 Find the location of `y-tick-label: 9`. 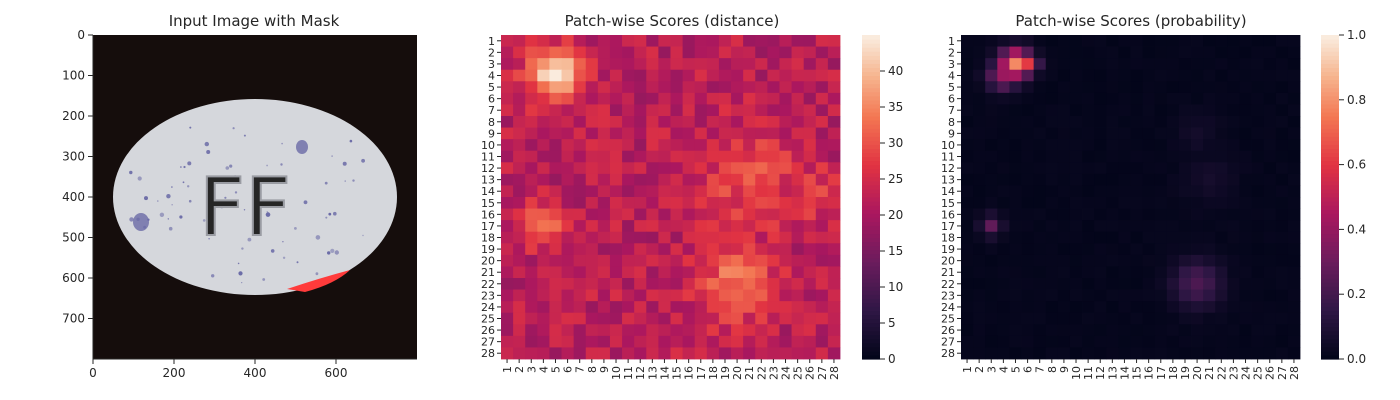

y-tick-label: 9 is located at coordinates (951, 133).